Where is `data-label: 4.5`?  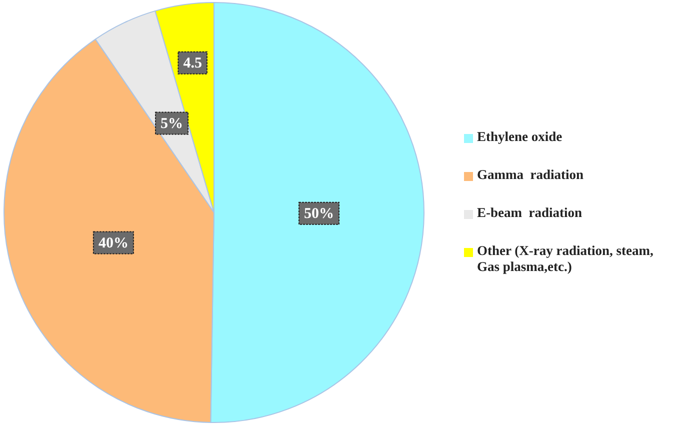
data-label: 4.5 is located at coordinates (192, 64).